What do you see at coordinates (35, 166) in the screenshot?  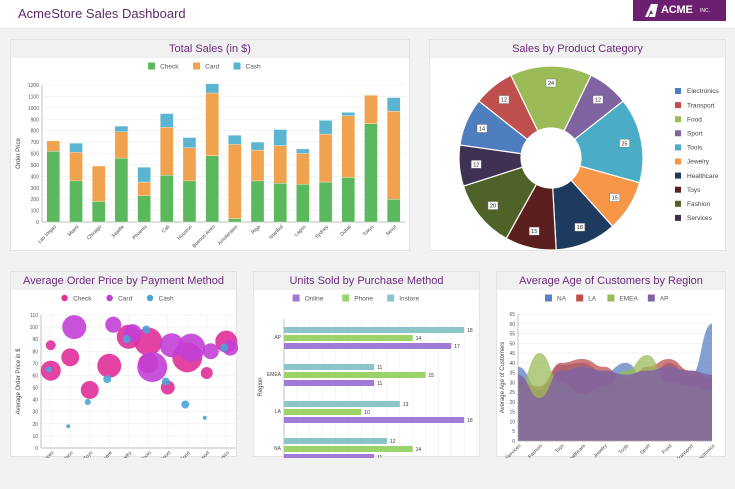 I see `total-sales-y-tick: 500` at bounding box center [35, 166].